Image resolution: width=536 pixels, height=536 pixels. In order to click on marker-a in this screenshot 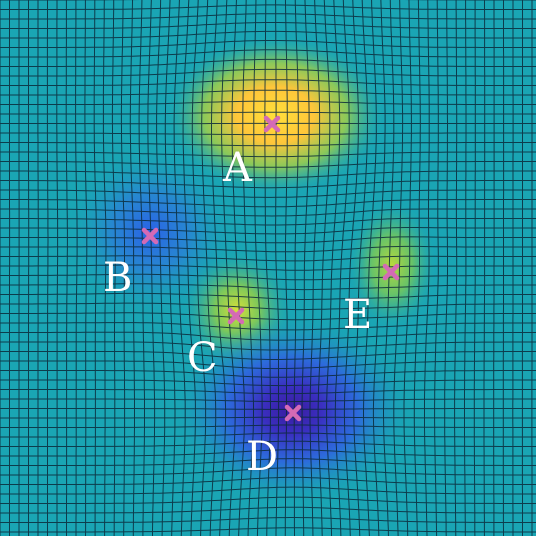, I will do `click(272, 124)`.